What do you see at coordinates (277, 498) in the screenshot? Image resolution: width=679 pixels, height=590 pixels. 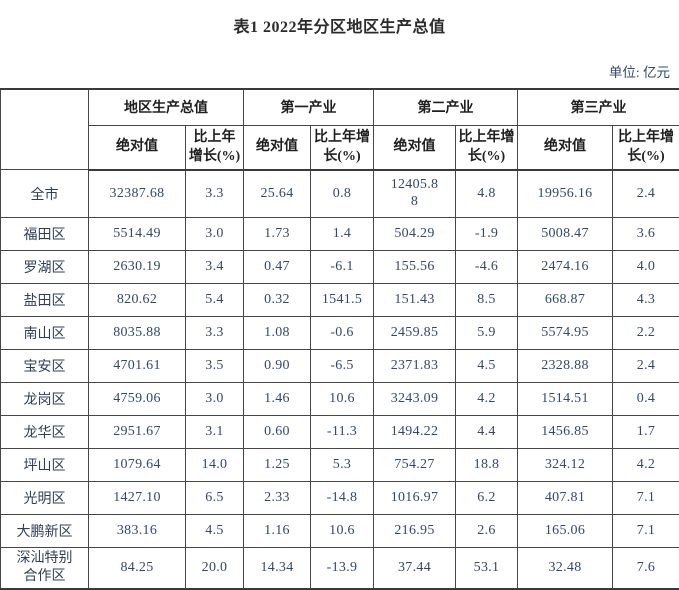 I see `value-cell: 2.33` at bounding box center [277, 498].